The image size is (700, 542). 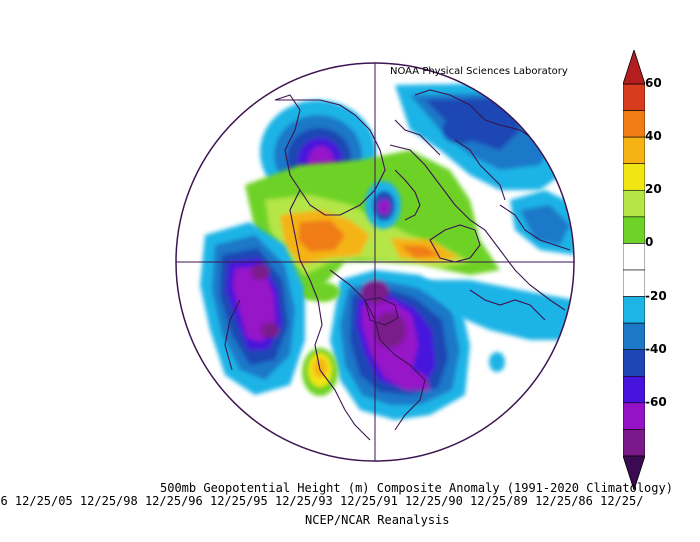 What do you see at coordinates (479, 71) in the screenshot?
I see `credit-label: NOAA Physical Sciences Laboratory` at bounding box center [479, 71].